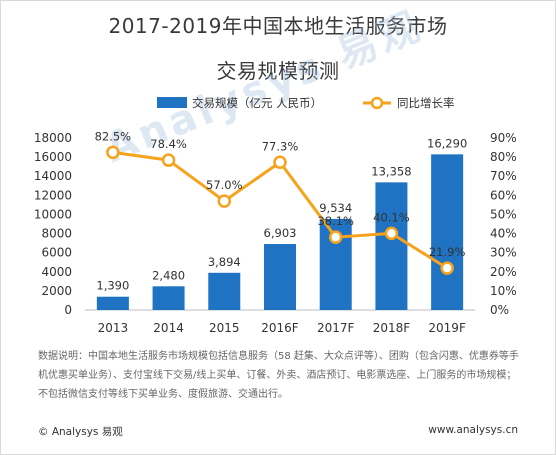 The height and width of the screenshot is (455, 556). What do you see at coordinates (168, 275) in the screenshot?
I see `bar-value-label: 2,480` at bounding box center [168, 275].